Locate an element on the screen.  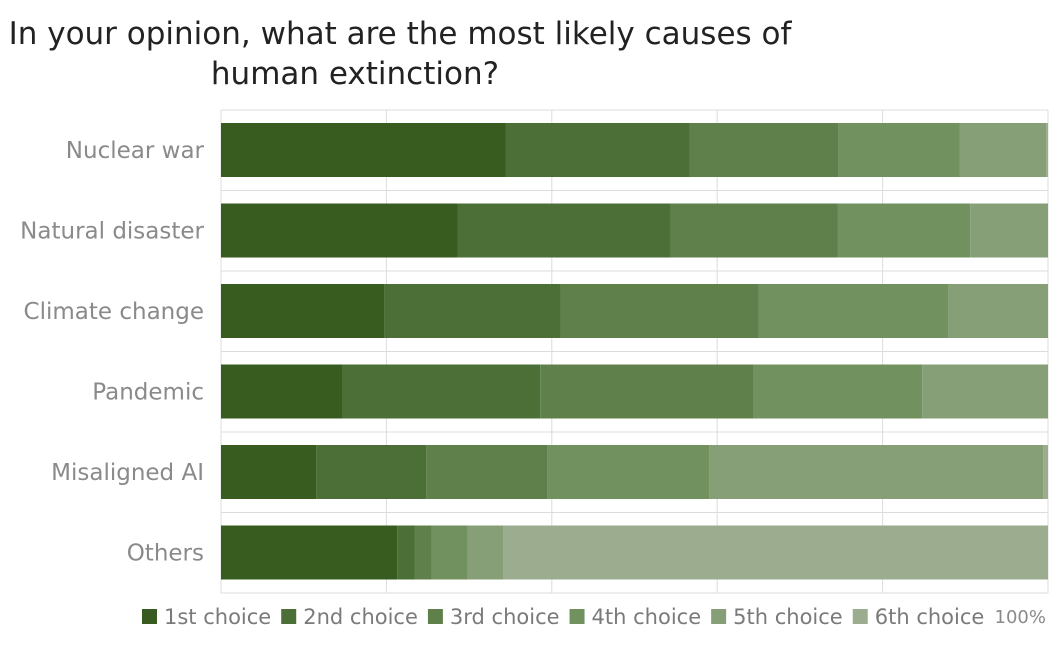
chart-title-line-2: human extinction? is located at coordinates (355, 74).